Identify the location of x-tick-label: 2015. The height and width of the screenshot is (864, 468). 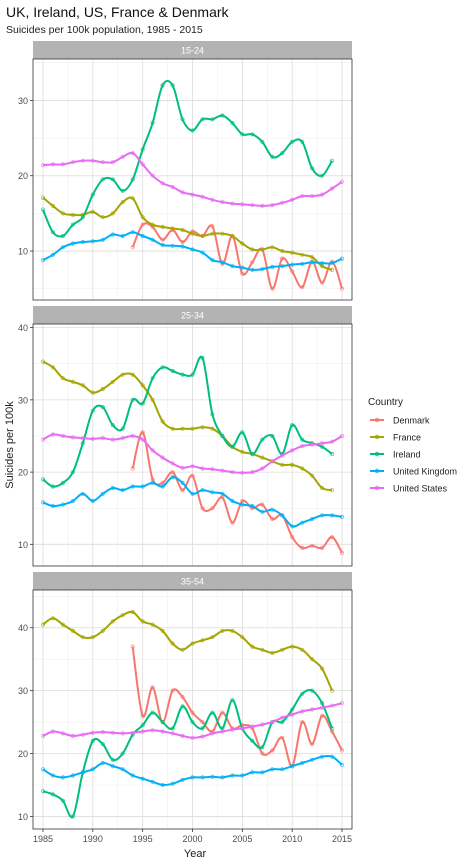
(342, 839).